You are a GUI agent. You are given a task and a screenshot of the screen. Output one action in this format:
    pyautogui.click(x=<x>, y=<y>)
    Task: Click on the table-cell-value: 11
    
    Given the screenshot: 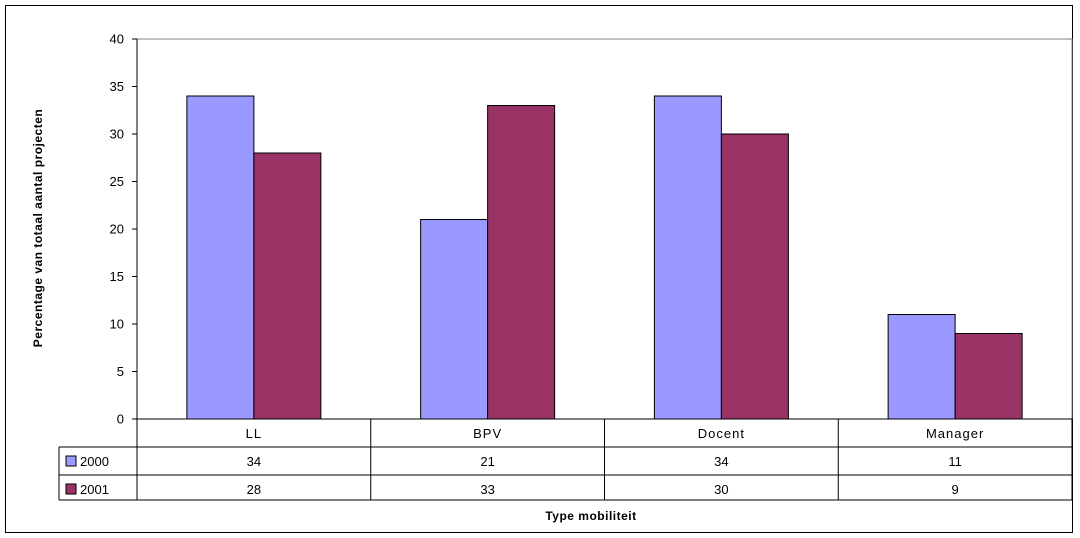 What is the action you would take?
    pyautogui.click(x=955, y=461)
    